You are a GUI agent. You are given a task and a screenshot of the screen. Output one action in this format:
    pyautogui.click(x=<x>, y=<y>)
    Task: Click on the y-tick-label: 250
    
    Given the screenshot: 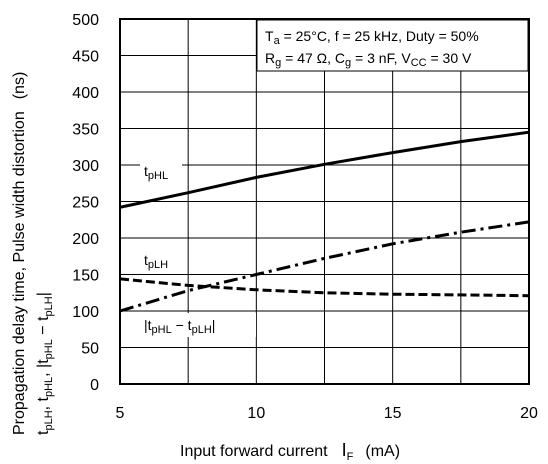 What is the action you would take?
    pyautogui.click(x=85, y=203)
    